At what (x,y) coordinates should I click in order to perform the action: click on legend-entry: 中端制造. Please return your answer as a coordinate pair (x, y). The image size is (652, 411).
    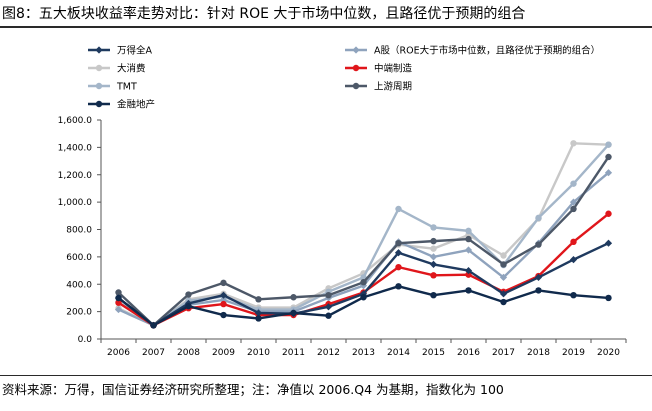
    Looking at the image, I should click on (379, 69).